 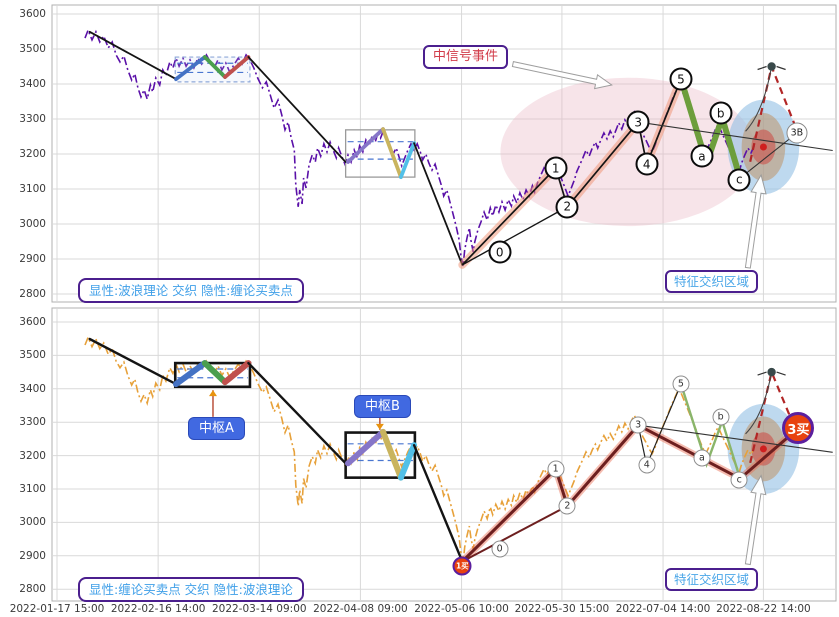 I want to click on feature-zone-label-top: 特征交织区域, so click(x=712, y=281).